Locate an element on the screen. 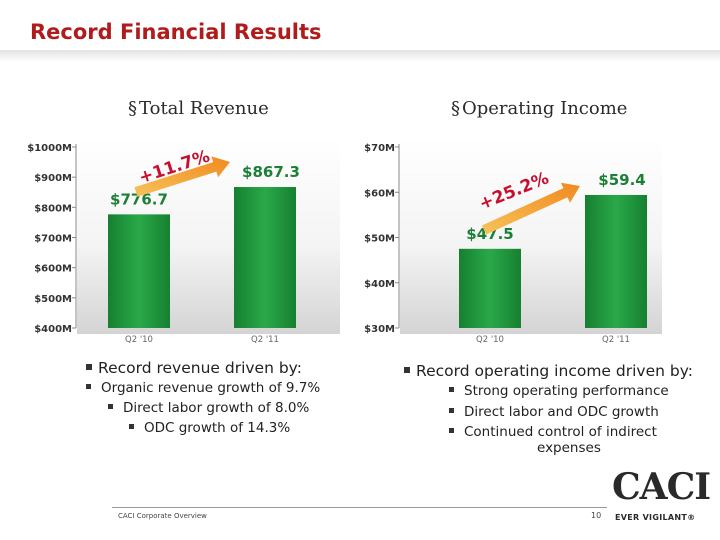  income-chart-title-row: § Operating Income is located at coordinates (539, 108).